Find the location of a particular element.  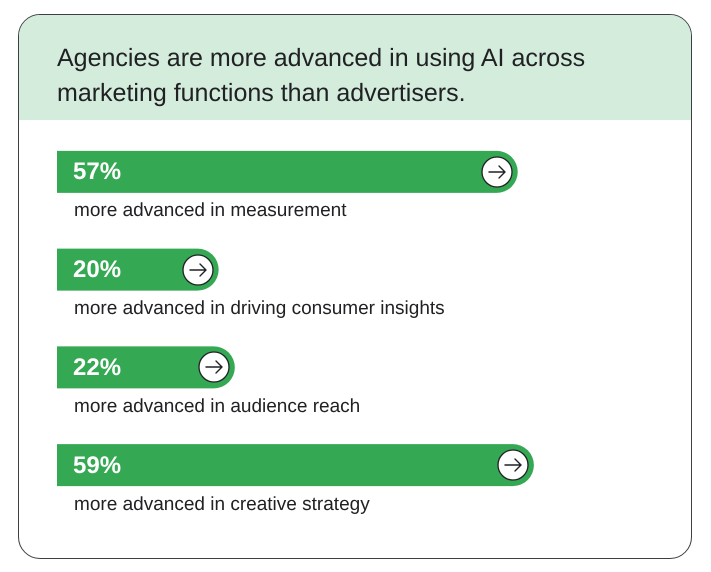

data-label: 57% is located at coordinates (97, 171).